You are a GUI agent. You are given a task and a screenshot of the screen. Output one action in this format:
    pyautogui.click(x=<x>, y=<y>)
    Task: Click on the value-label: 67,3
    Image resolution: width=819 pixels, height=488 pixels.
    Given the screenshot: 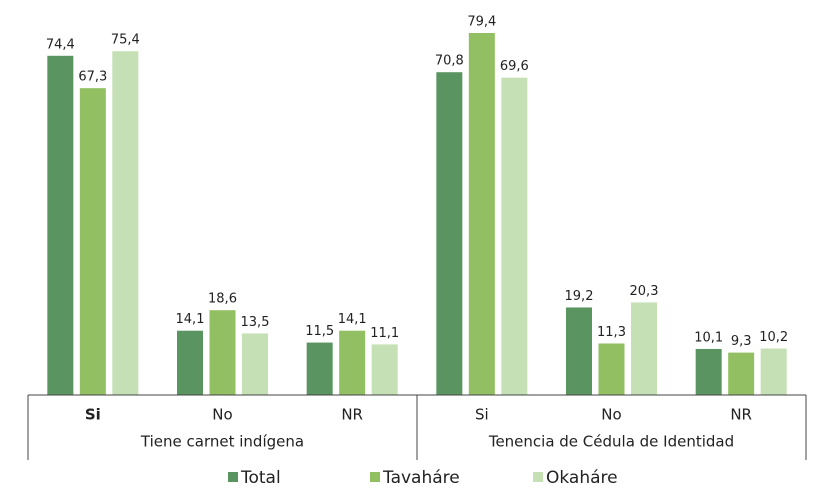 What is the action you would take?
    pyautogui.click(x=92, y=77)
    